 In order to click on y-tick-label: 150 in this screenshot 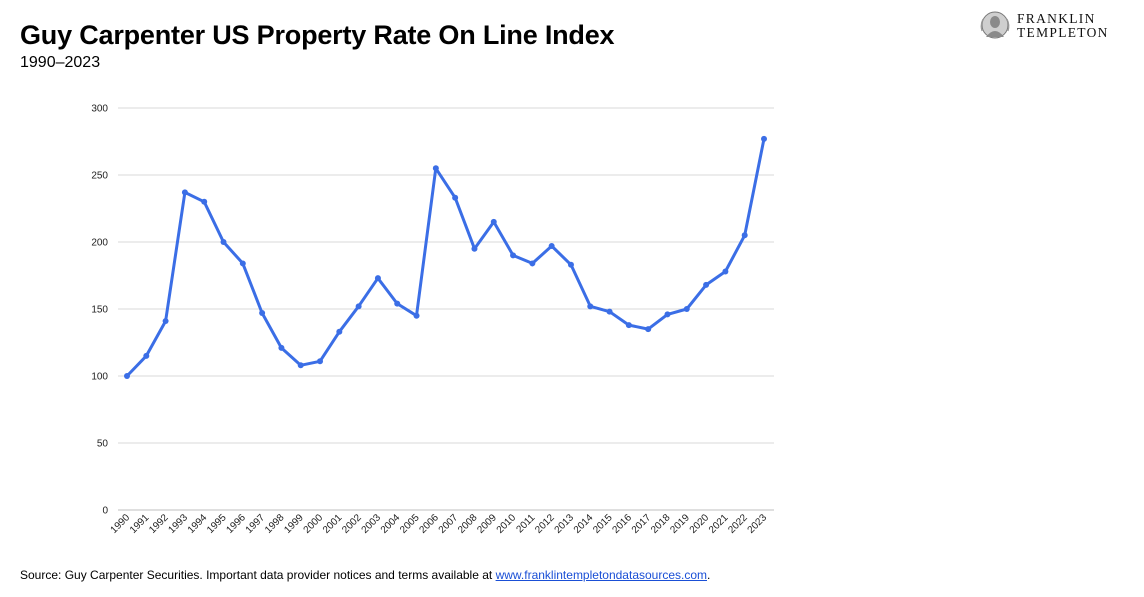, I will do `click(99, 310)`.